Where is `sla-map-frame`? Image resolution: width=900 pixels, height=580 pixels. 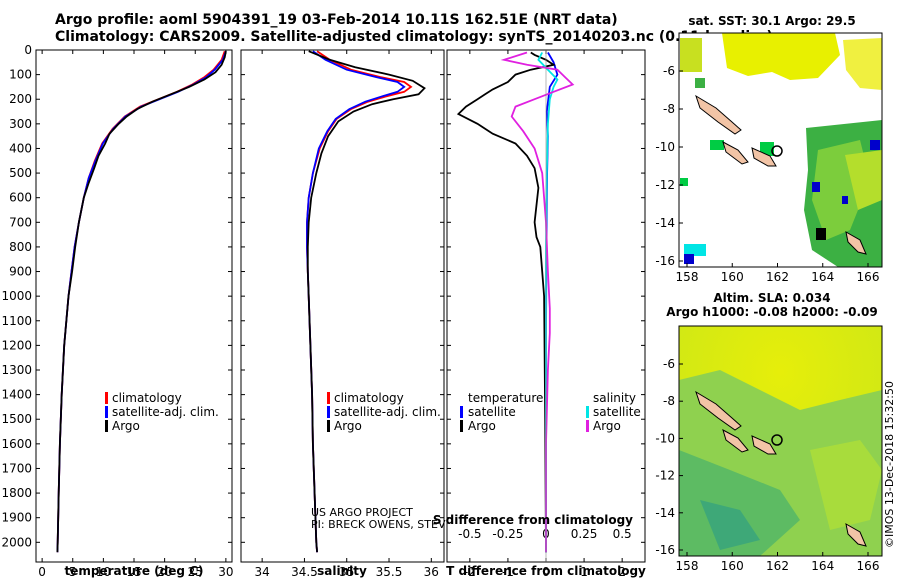
sla-map-frame is located at coordinates (780, 441).